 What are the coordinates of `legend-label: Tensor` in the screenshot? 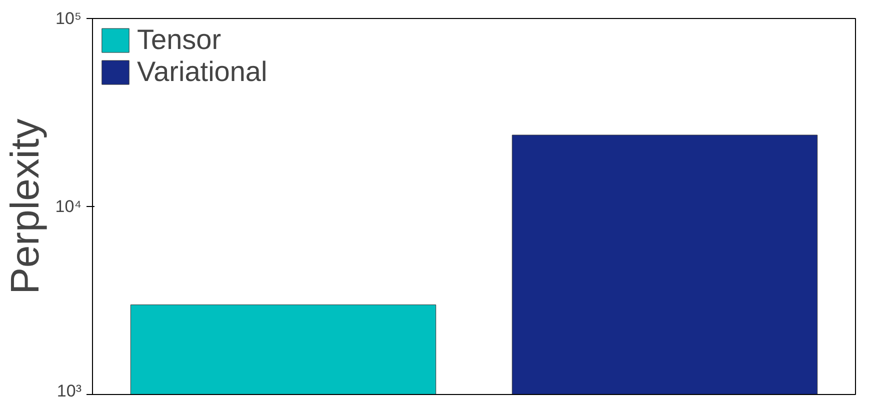 It's located at (179, 40).